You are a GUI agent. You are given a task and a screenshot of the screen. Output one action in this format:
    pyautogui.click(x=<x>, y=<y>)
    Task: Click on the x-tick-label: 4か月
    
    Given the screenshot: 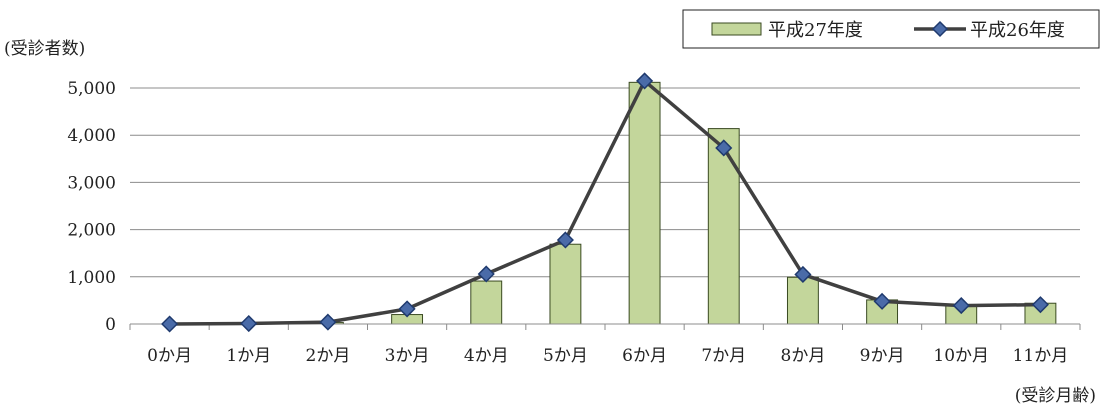 What is the action you would take?
    pyautogui.click(x=486, y=356)
    